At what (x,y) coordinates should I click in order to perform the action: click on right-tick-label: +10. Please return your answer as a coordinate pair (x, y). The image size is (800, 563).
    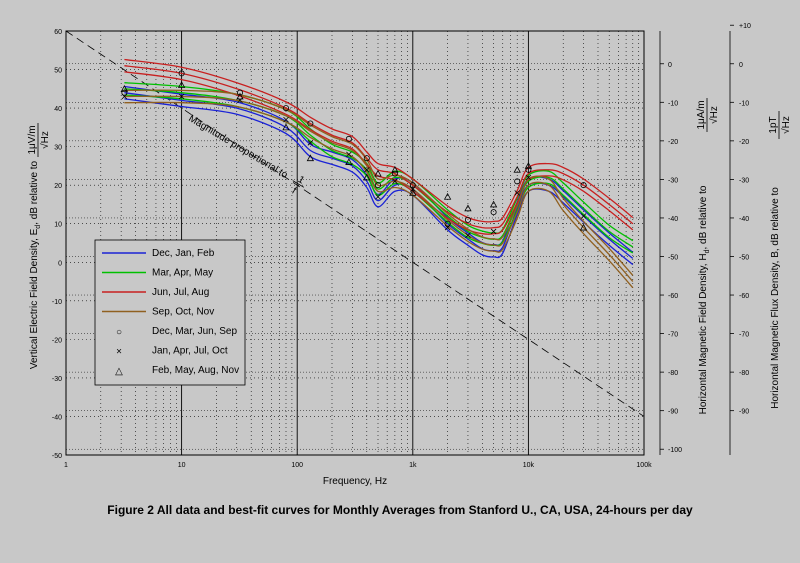
    Looking at the image, I should click on (745, 26).